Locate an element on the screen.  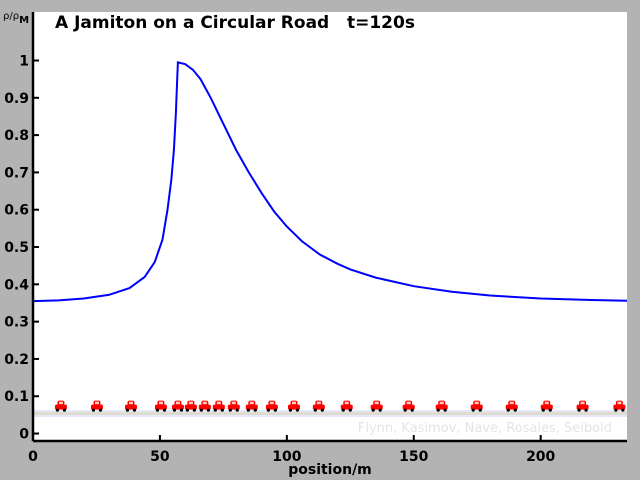
y-tick-label: 0.9 is located at coordinates (16, 99).